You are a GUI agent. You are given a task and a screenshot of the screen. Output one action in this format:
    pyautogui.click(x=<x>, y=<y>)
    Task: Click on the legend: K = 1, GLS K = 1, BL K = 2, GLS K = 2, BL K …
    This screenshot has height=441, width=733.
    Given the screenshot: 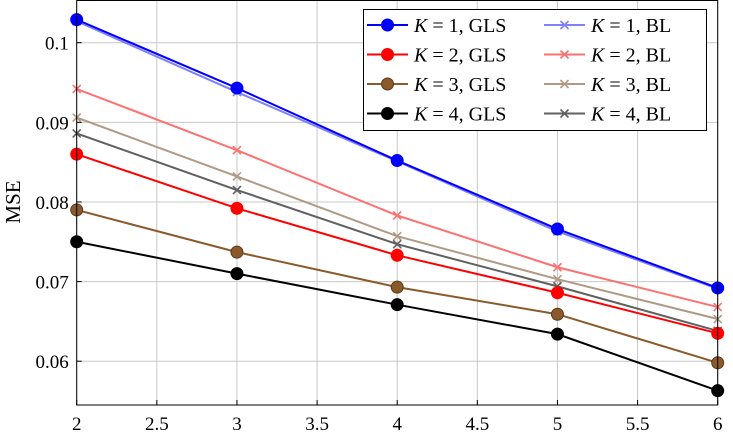 What is the action you would take?
    pyautogui.click(x=535, y=70)
    